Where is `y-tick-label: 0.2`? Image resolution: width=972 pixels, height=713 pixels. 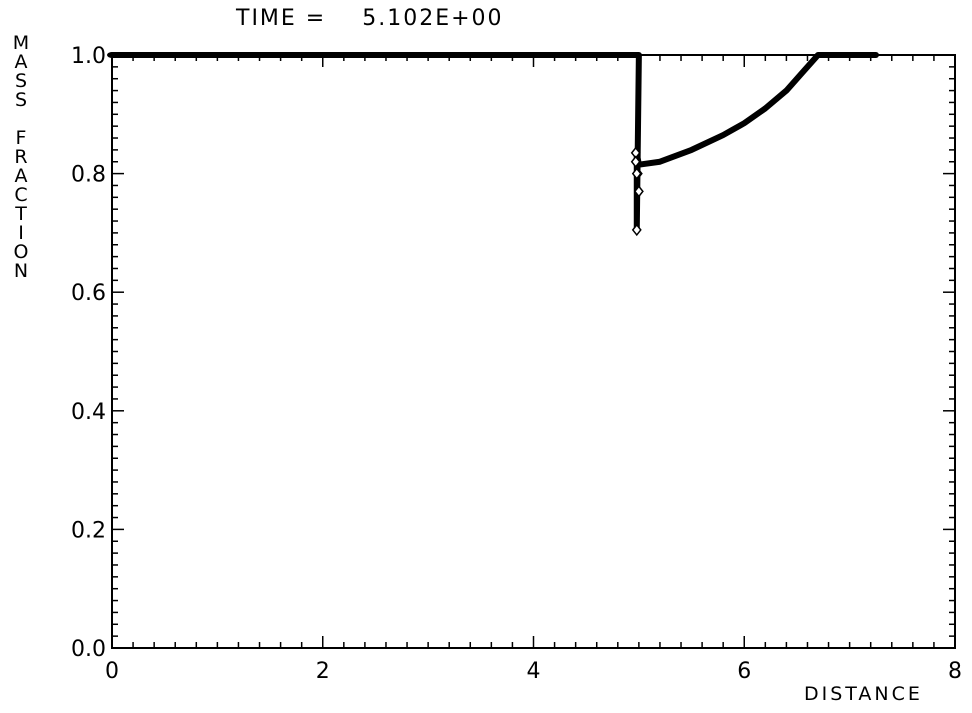
y-tick-label: 0.2 is located at coordinates (88, 530).